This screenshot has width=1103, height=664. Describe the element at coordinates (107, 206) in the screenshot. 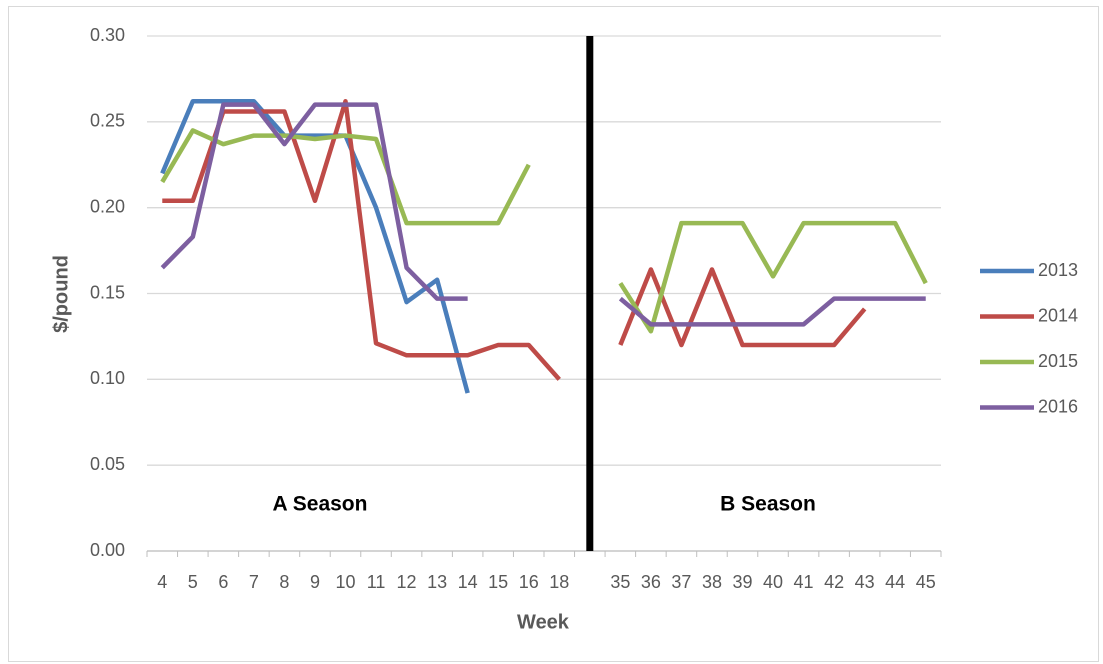

I see `y-tick-label: 0.20` at that location.